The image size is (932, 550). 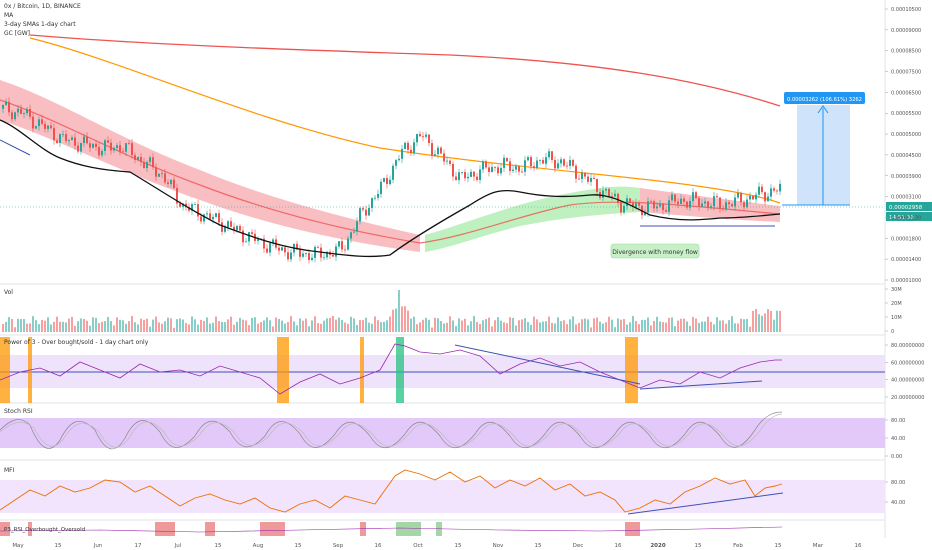 What do you see at coordinates (896, 318) in the screenshot?
I see `axis-tick-label: 10M` at bounding box center [896, 318].